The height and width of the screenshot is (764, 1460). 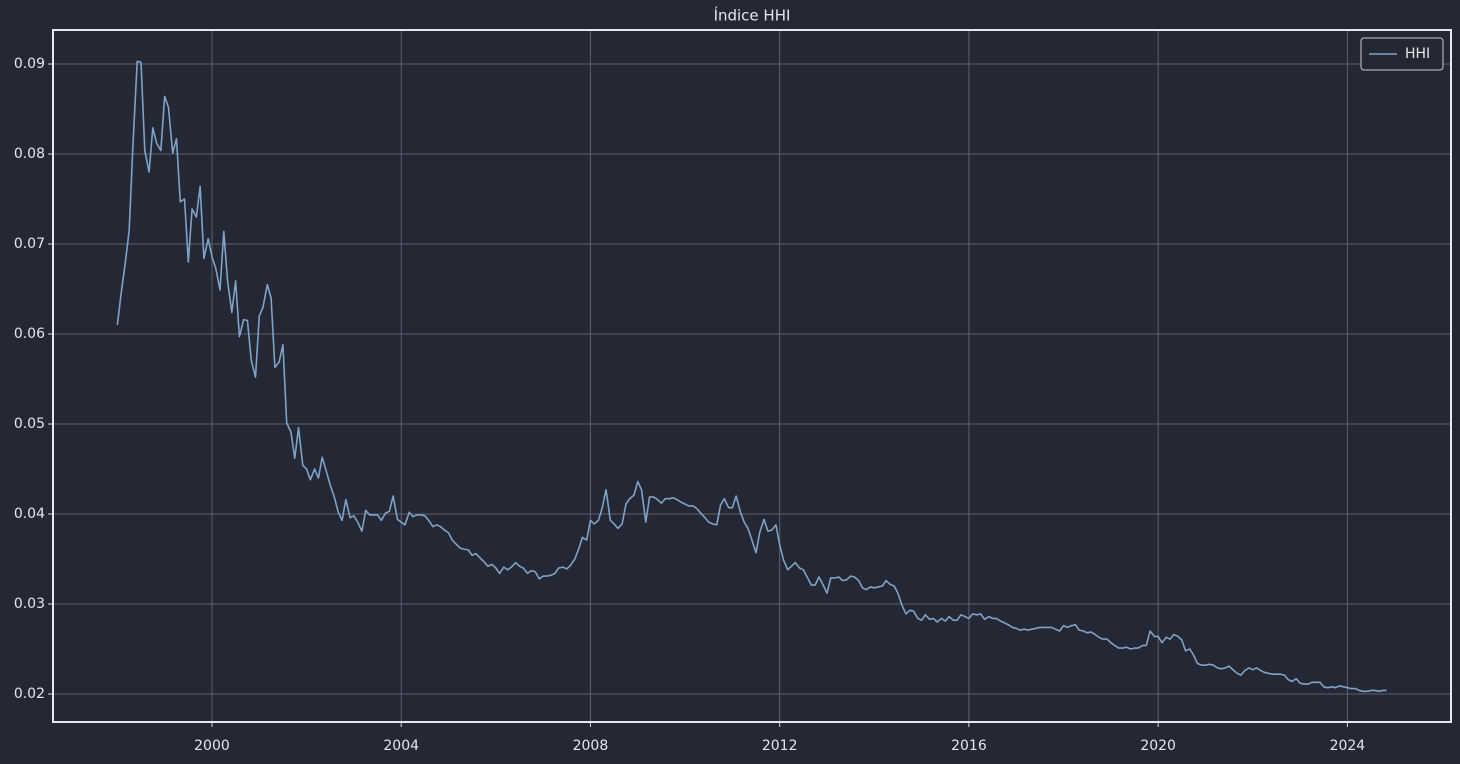 What do you see at coordinates (29, 604) in the screenshot?
I see `y-tick-label: 0.03` at bounding box center [29, 604].